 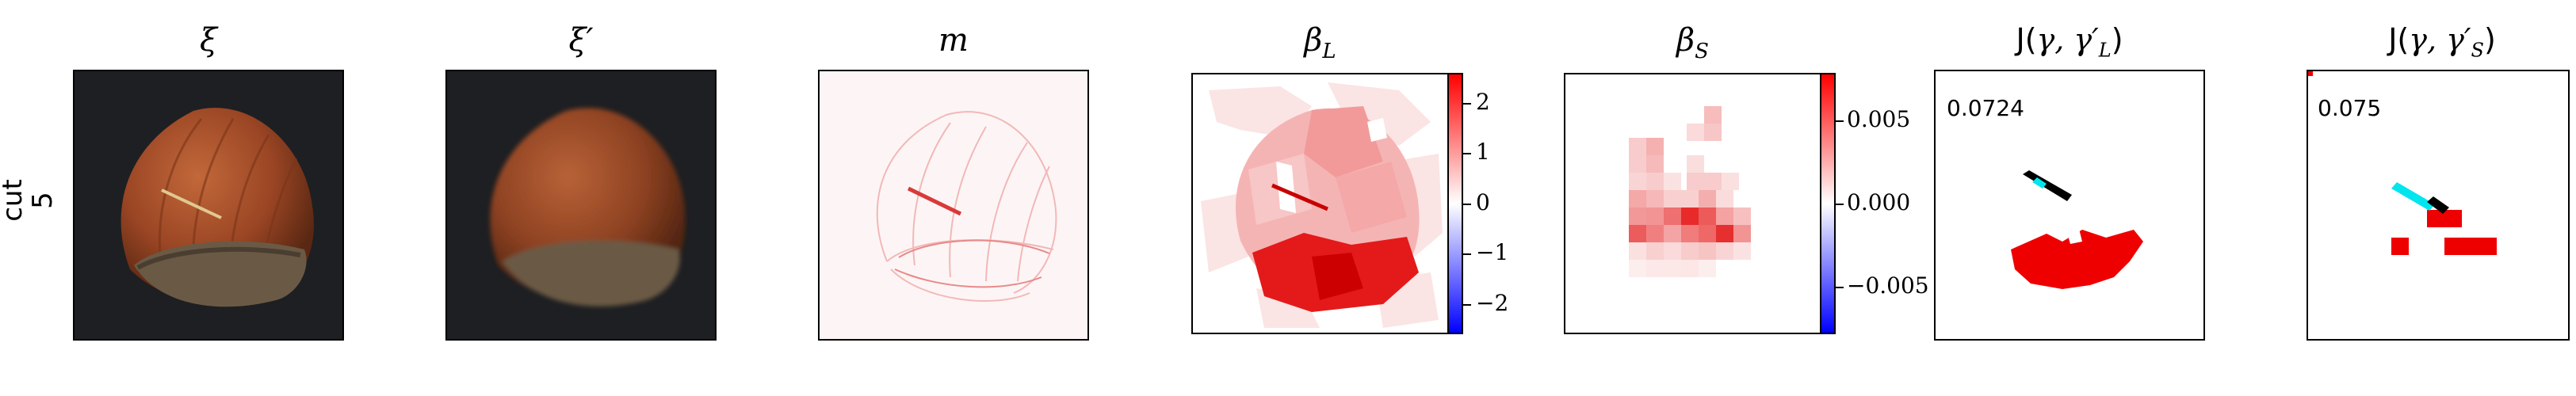 What do you see at coordinates (2026, 39) in the screenshot?
I see `j-l-title-pre: J(` at bounding box center [2026, 39].